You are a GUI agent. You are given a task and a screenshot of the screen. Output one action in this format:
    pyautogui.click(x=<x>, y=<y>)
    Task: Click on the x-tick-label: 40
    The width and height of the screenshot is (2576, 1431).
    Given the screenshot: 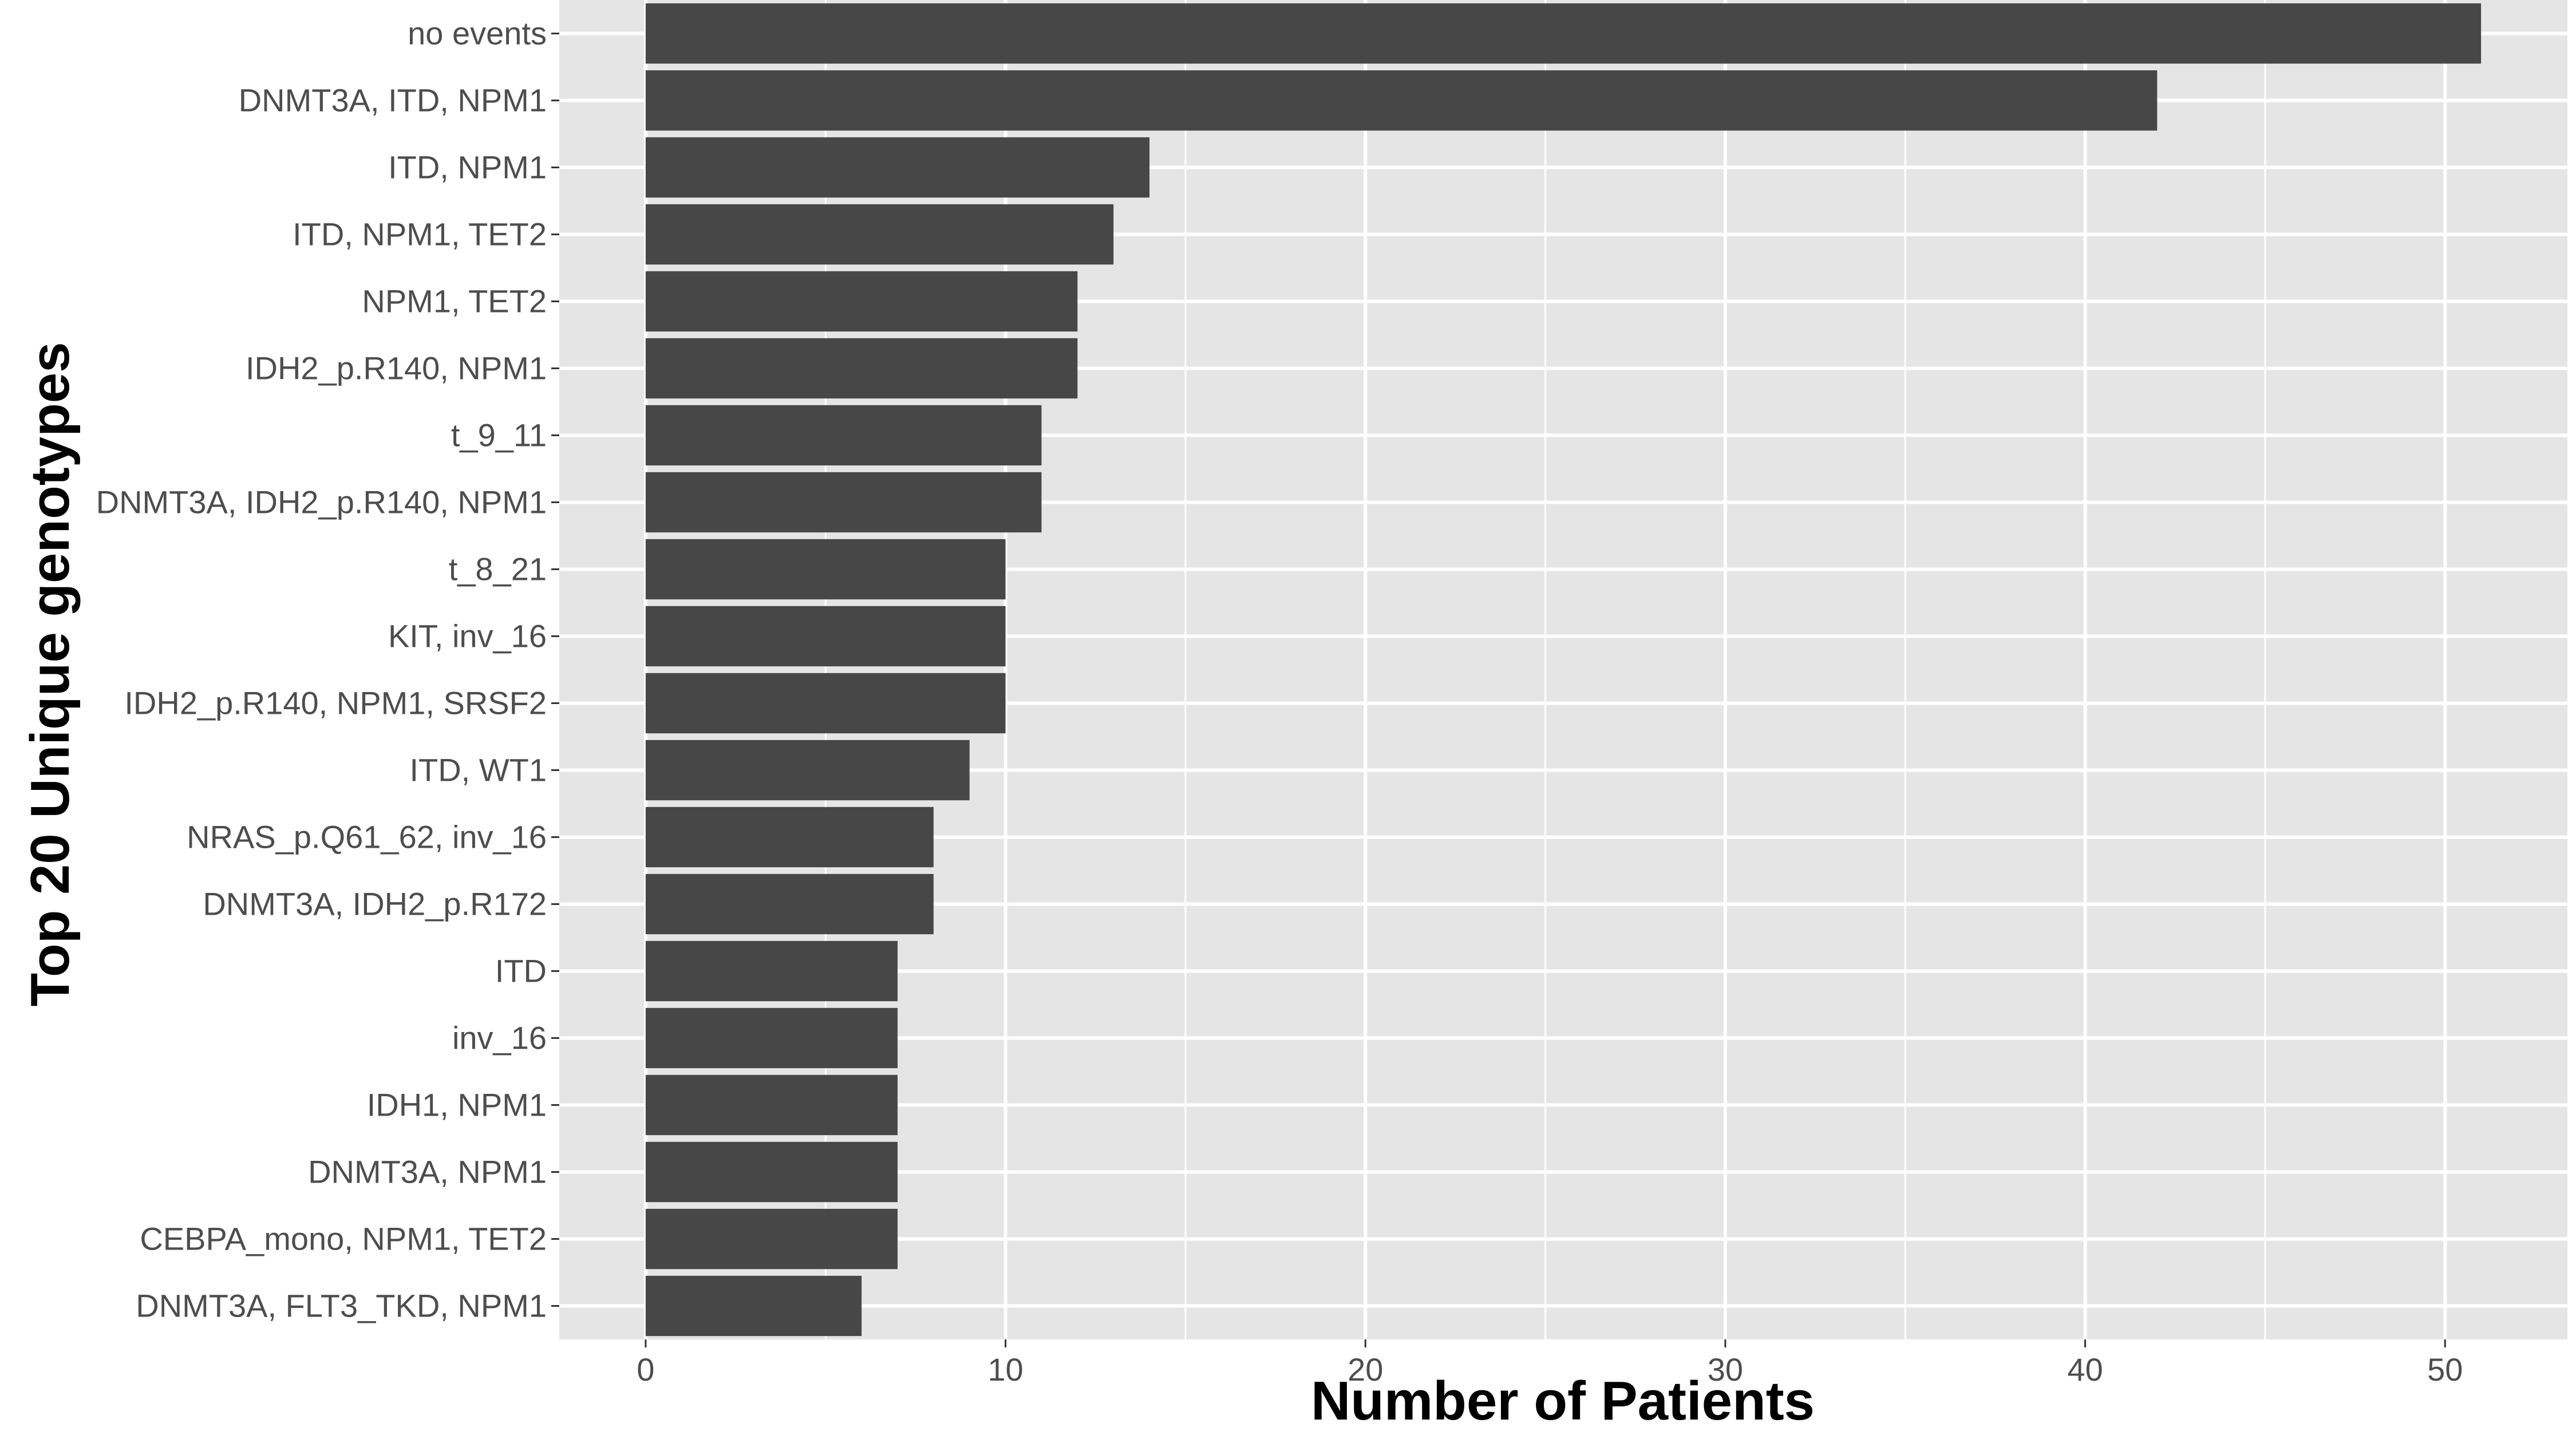 What is the action you would take?
    pyautogui.click(x=2085, y=1369)
    